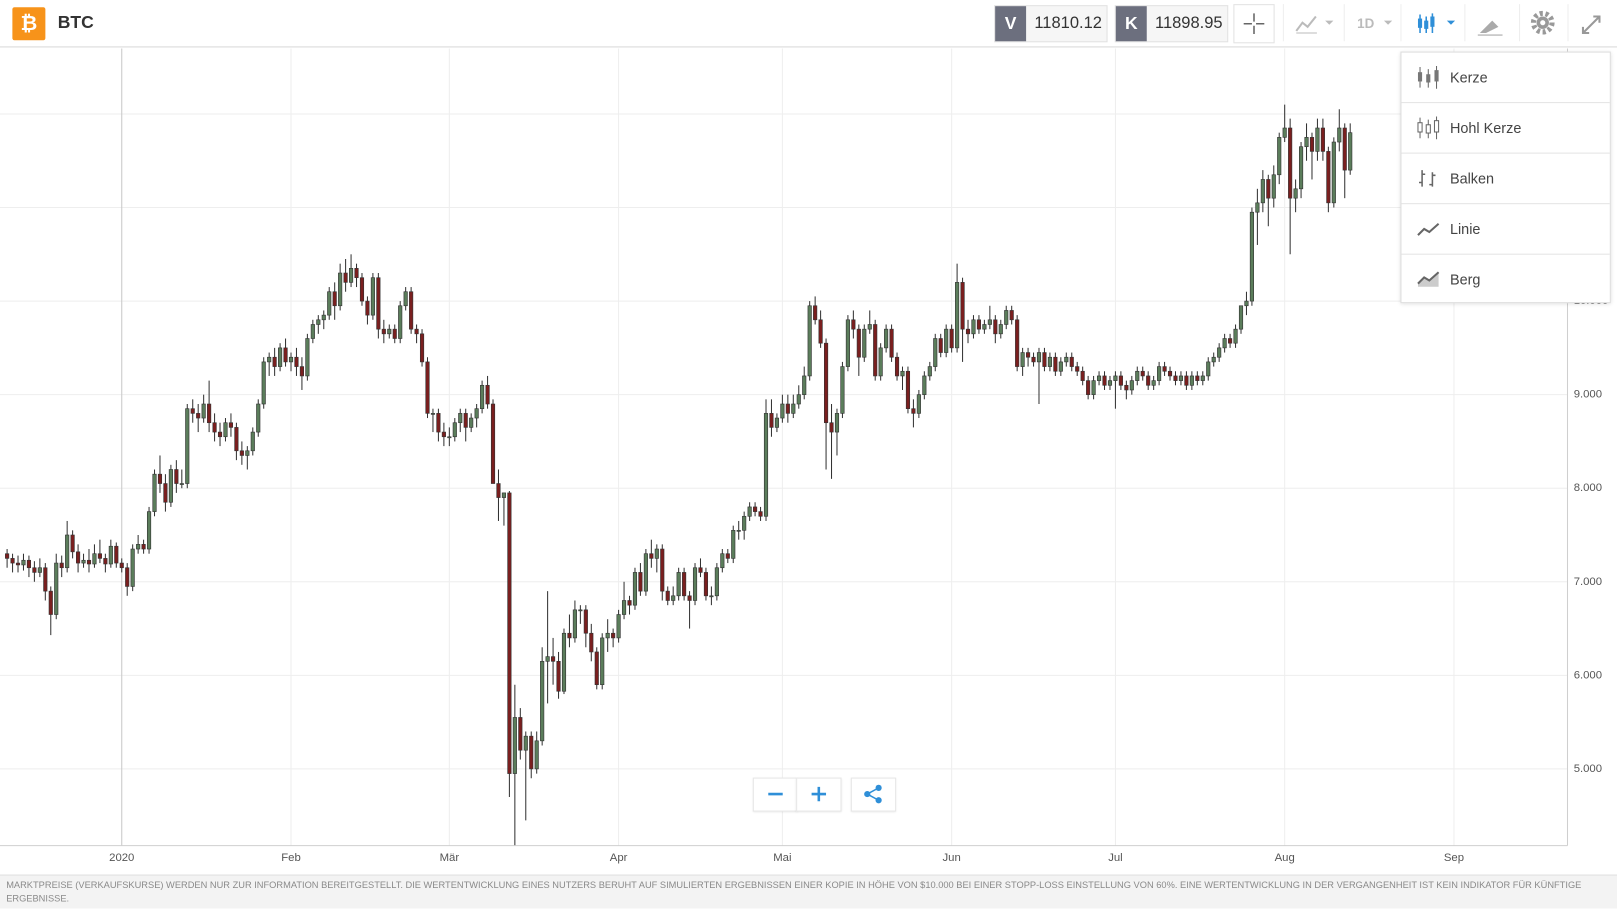  What do you see at coordinates (819, 794) in the screenshot?
I see `zoom-in-button` at bounding box center [819, 794].